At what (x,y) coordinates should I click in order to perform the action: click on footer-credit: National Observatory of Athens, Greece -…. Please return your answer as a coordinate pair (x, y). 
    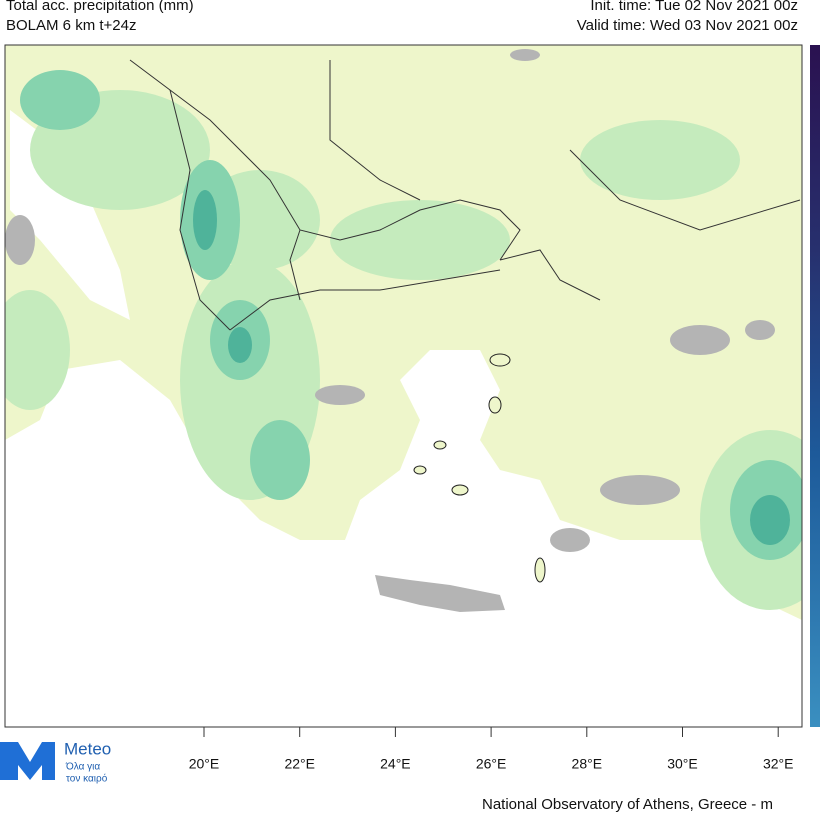
    Looking at the image, I should click on (627, 804).